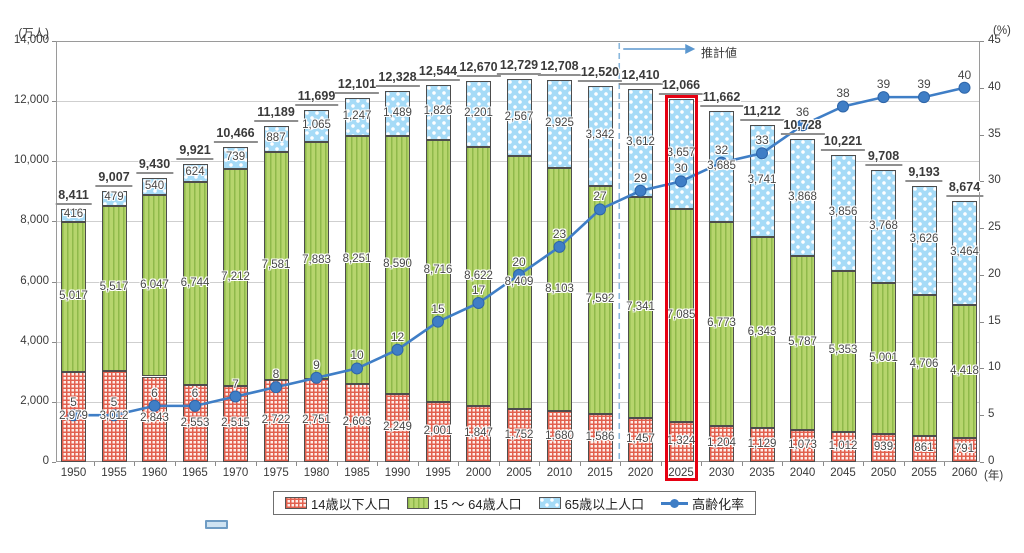 This screenshot has height=553, width=1024. Describe the element at coordinates (478, 68) in the screenshot. I see `bar-total-label: 12,670` at that location.